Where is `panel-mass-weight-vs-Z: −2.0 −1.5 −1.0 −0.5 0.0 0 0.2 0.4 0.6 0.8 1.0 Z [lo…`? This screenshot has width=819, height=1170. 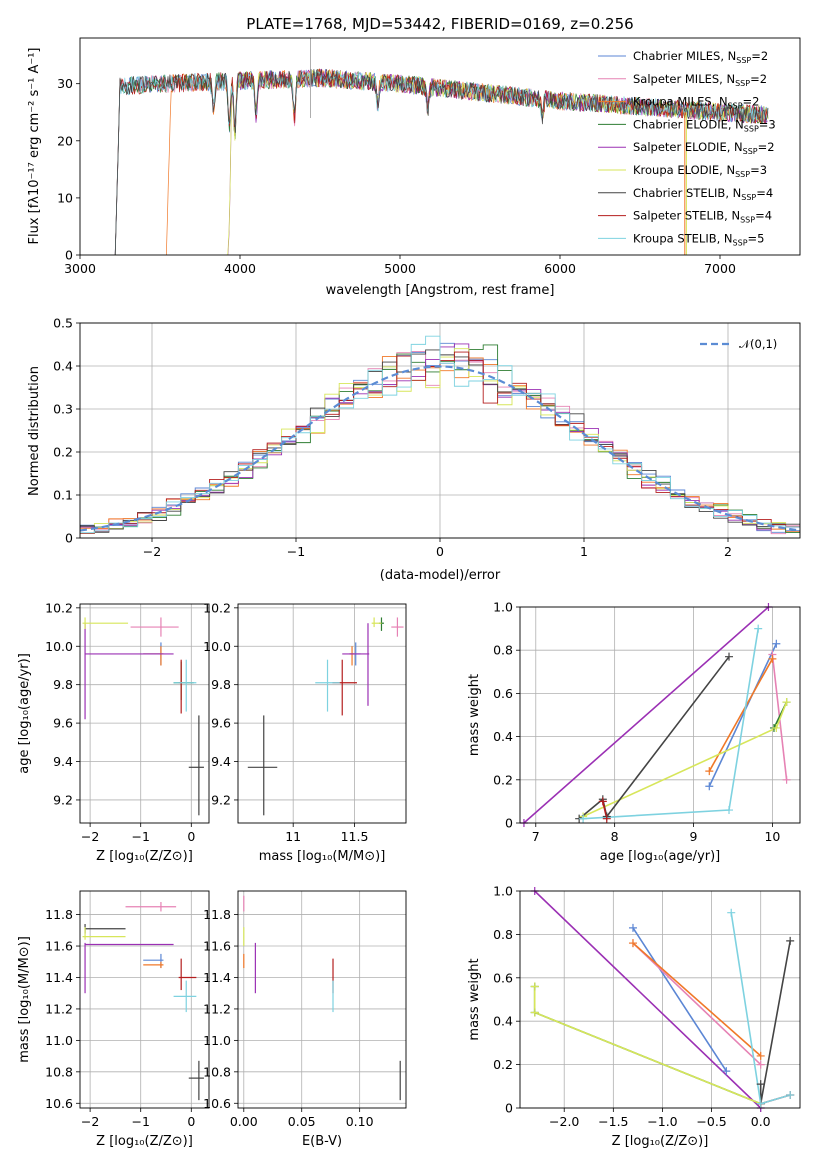 panel-mass-weight-vs-Z: −2.0 −1.5 −1.0 −0.5 0.0 0 0.2 0.4 0.6 0.8 1.0 Z [lo… is located at coordinates (634, 1016).